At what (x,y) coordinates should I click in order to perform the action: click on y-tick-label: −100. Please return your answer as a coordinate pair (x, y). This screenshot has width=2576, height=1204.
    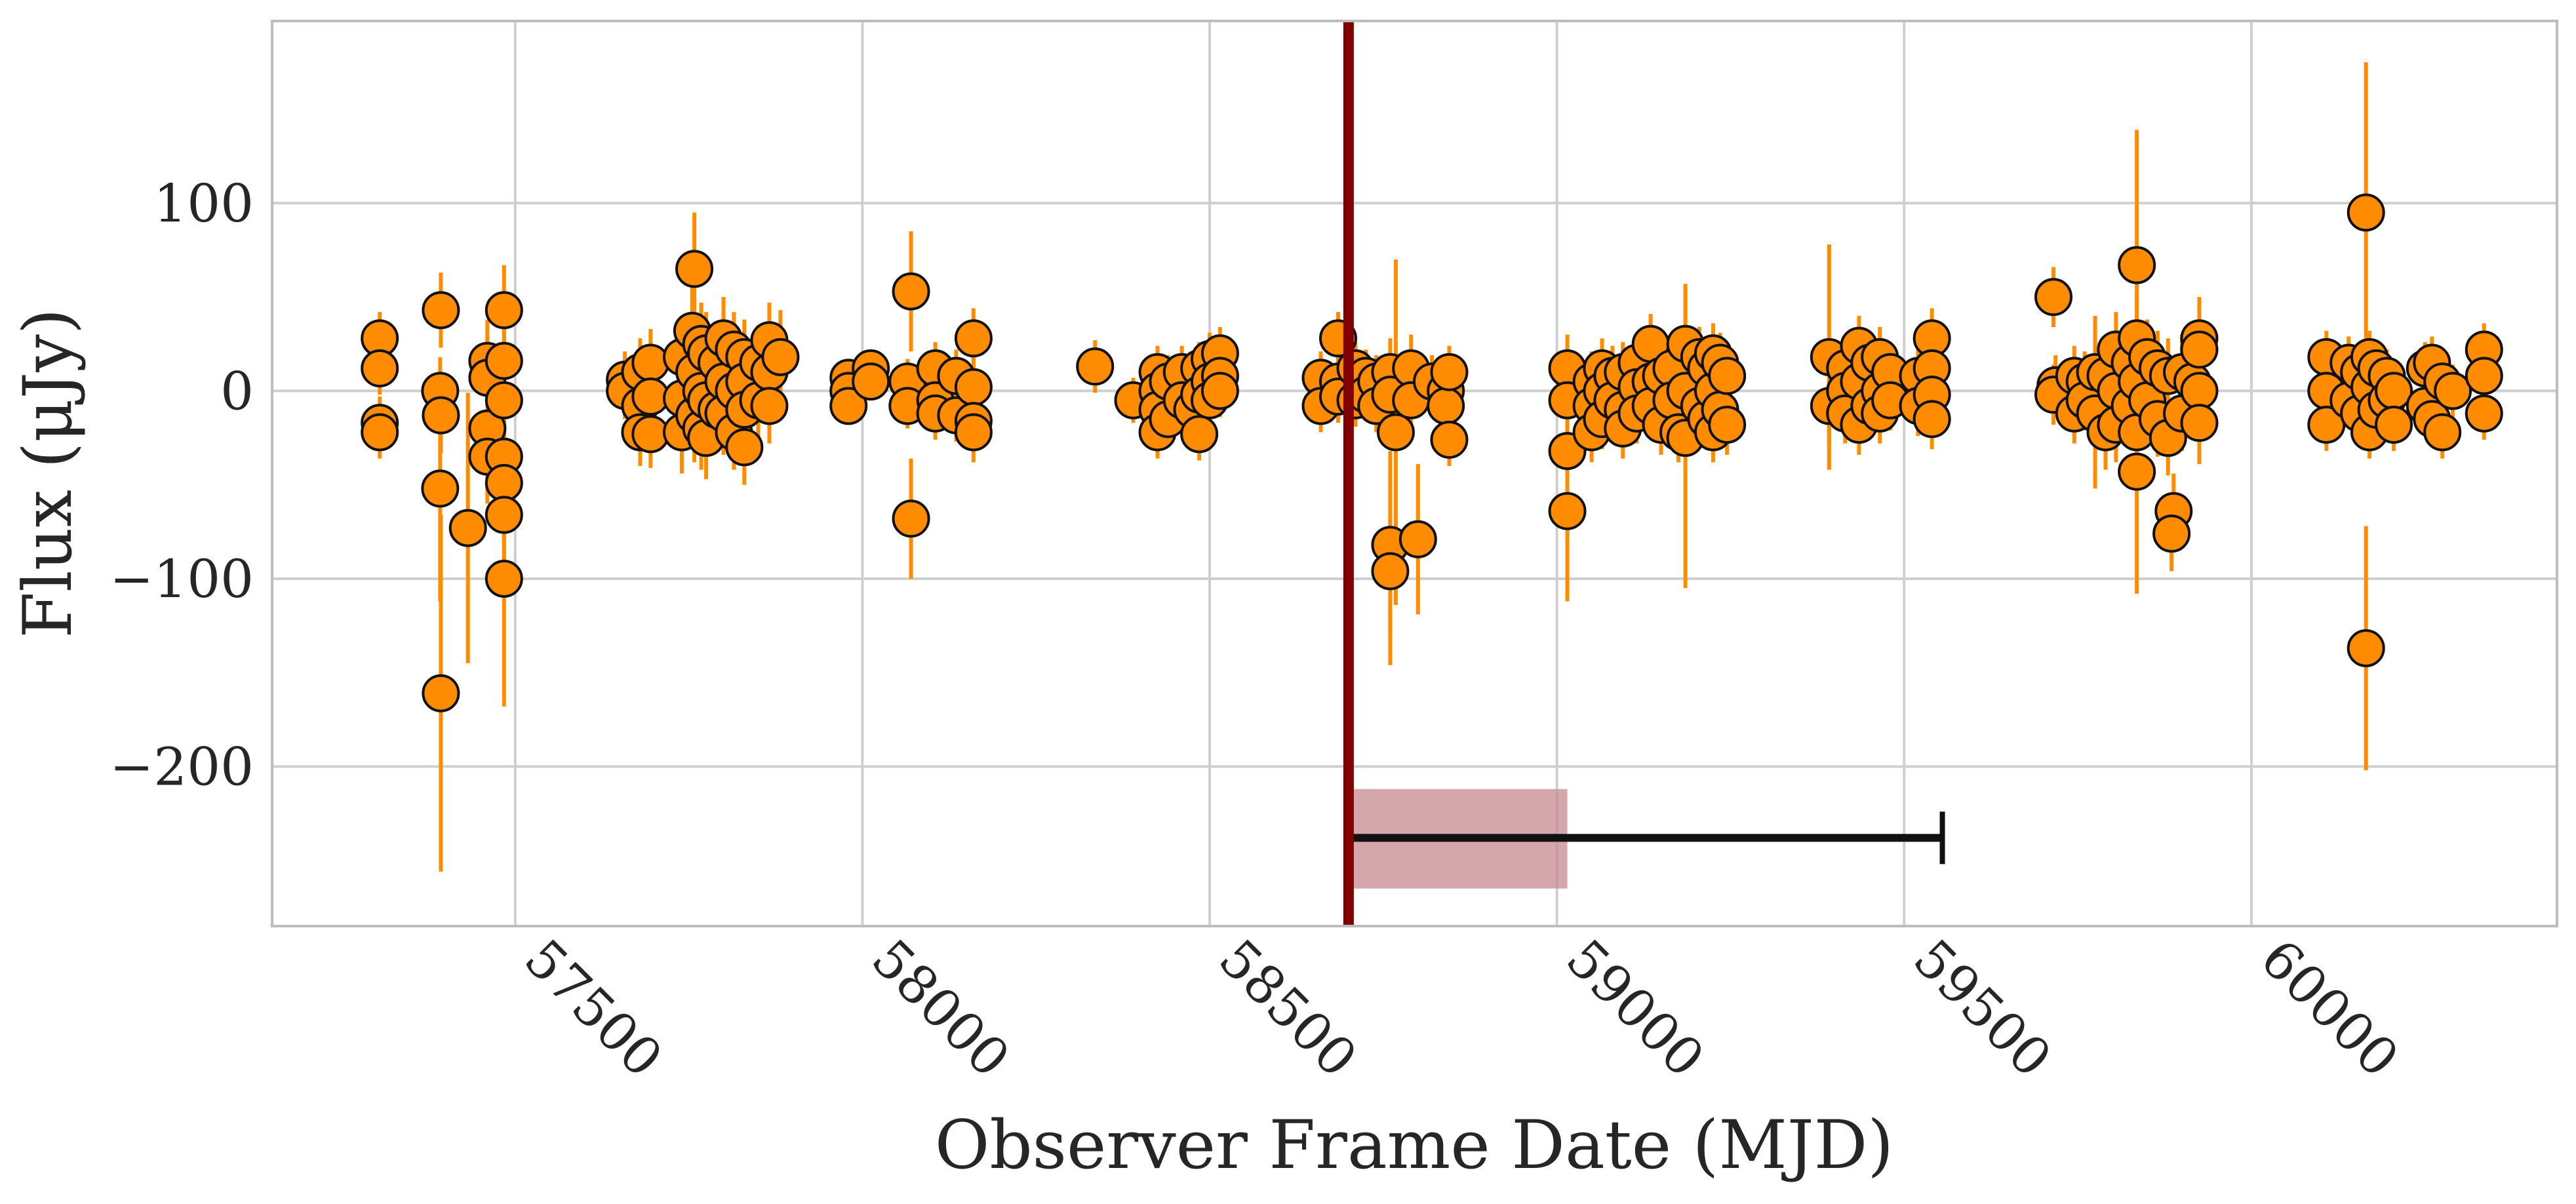
    Looking at the image, I should click on (181, 579).